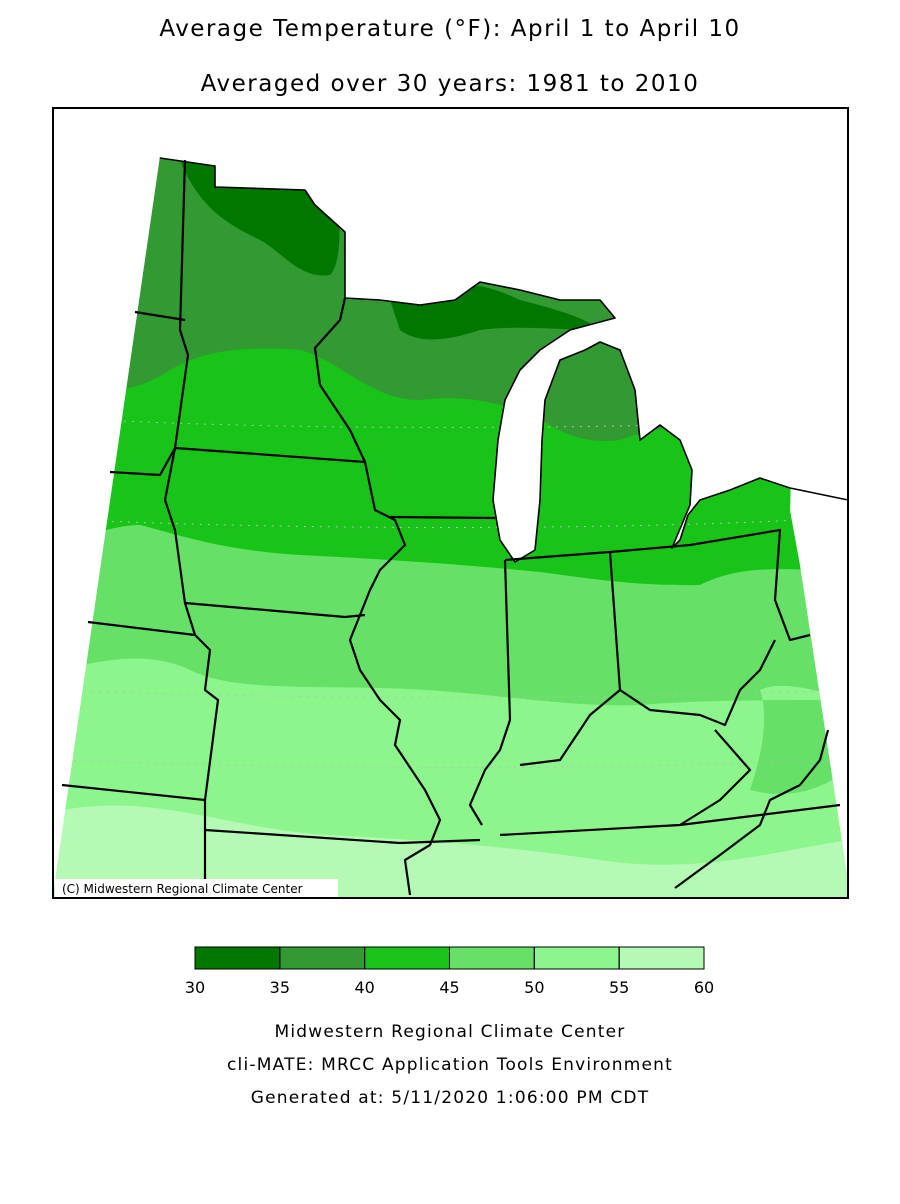 This screenshot has height=1204, width=900. I want to click on legend-label: 50, so click(534, 987).